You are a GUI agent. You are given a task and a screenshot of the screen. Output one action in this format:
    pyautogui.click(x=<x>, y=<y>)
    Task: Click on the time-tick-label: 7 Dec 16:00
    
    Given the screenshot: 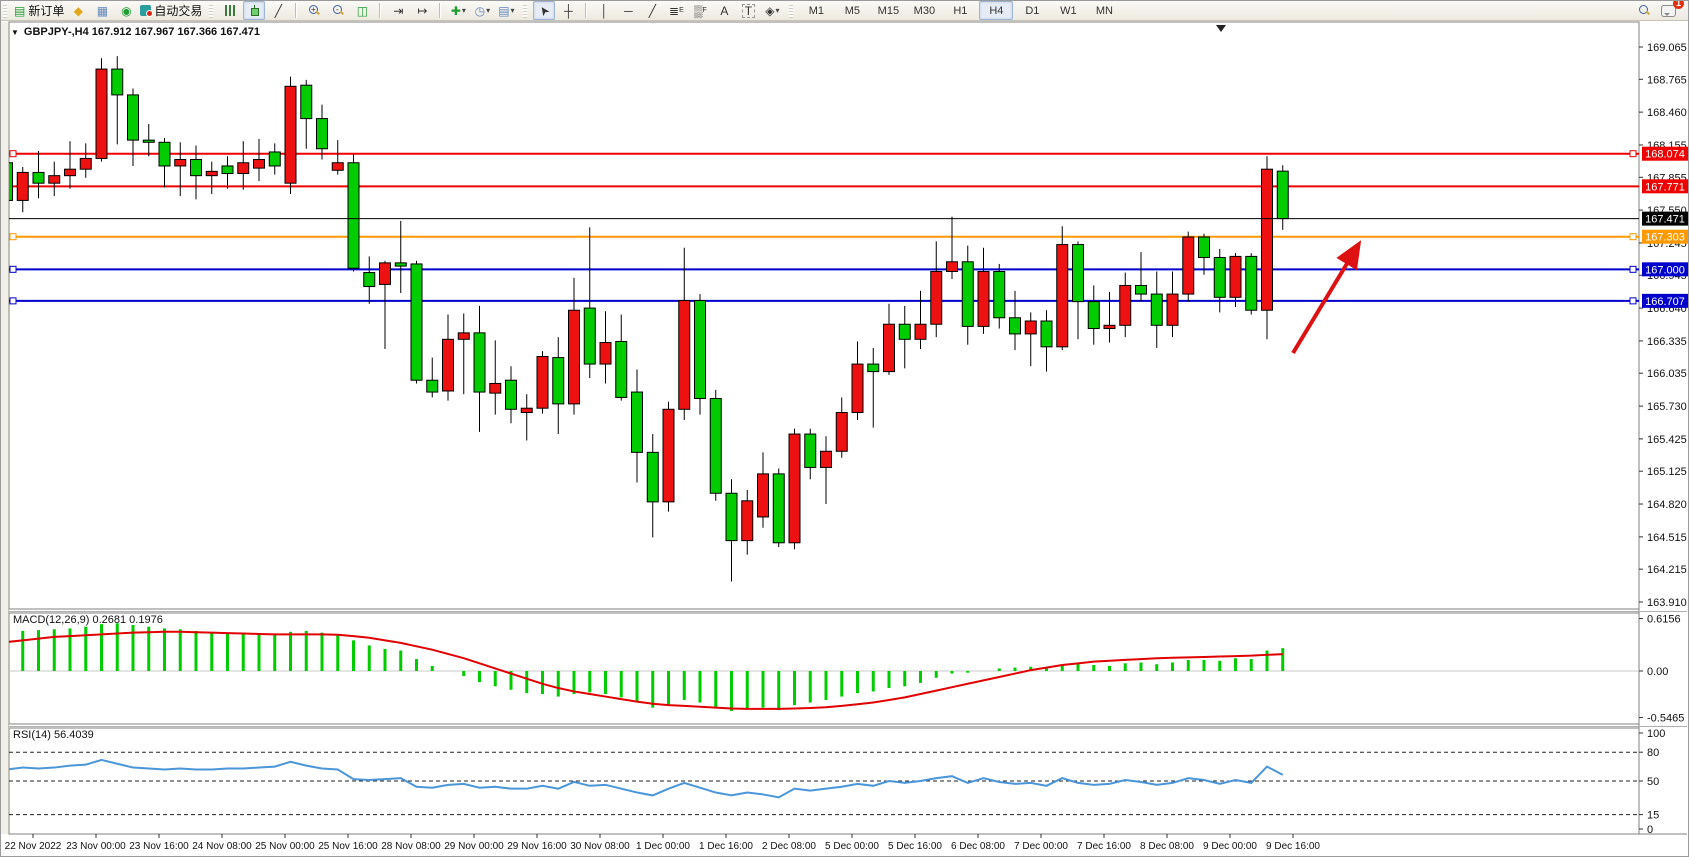 What is the action you would take?
    pyautogui.click(x=1104, y=846)
    